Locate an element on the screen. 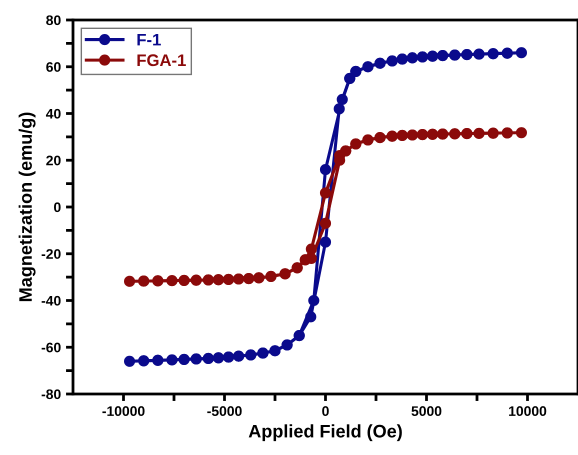 This screenshot has height=455, width=578. x-axis-title: Applied Field (Oe) is located at coordinates (325, 433).